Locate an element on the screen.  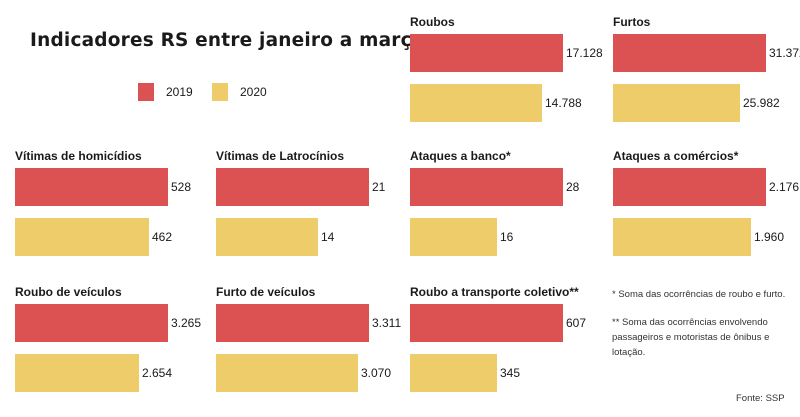
panel-title: Roubo a transporte coletivo** is located at coordinates (494, 292).